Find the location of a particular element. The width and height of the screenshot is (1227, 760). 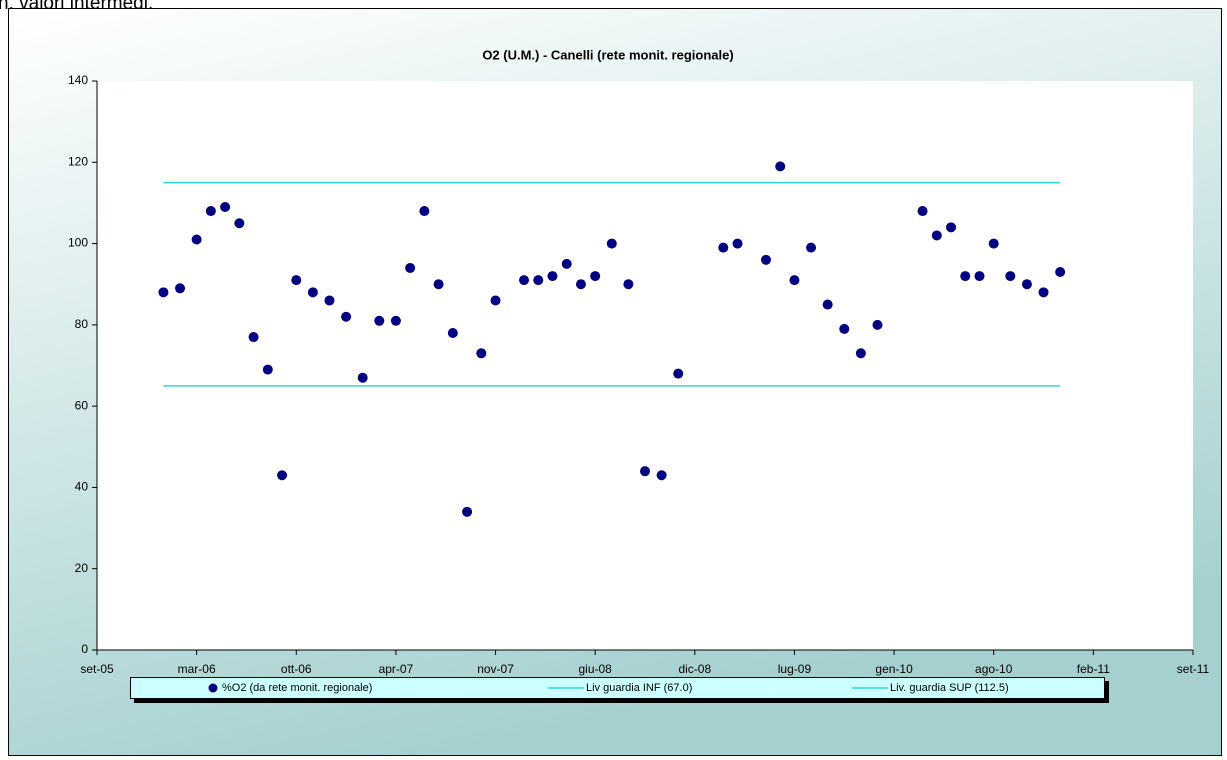

y-tick-label: 80 is located at coordinates (82, 324).